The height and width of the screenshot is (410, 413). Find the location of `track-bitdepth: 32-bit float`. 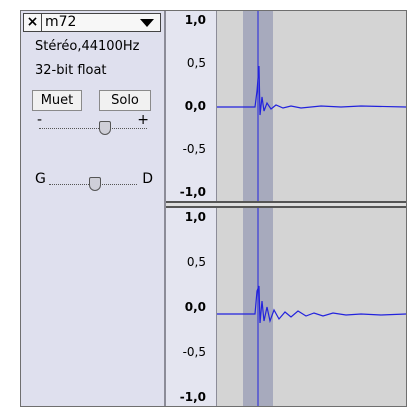

track-bitdepth: 32-bit float is located at coordinates (71, 70).